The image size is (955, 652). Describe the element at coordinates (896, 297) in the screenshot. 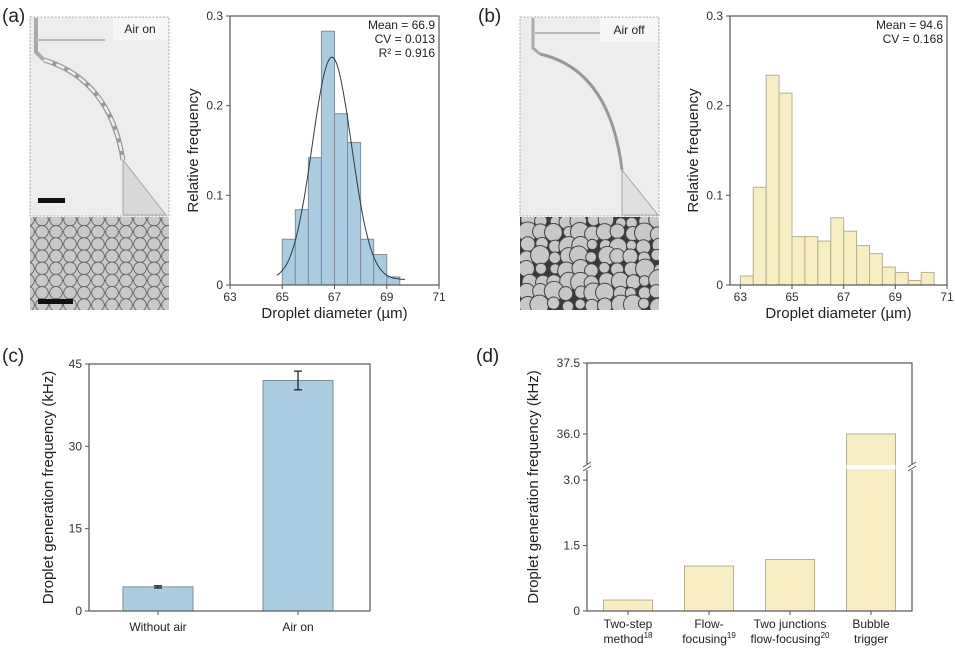

I see `x-tick-label: 69` at that location.